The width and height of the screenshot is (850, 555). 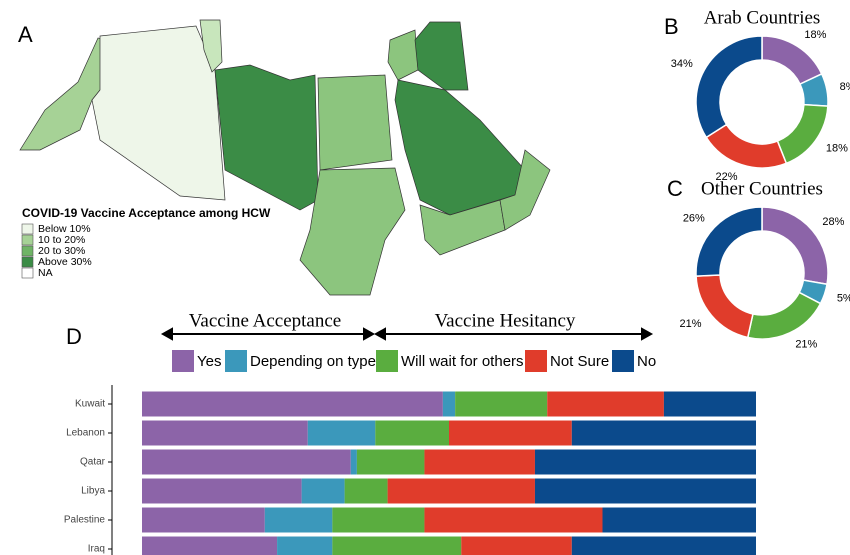 I want to click on data-label: 5%, so click(x=843, y=298).